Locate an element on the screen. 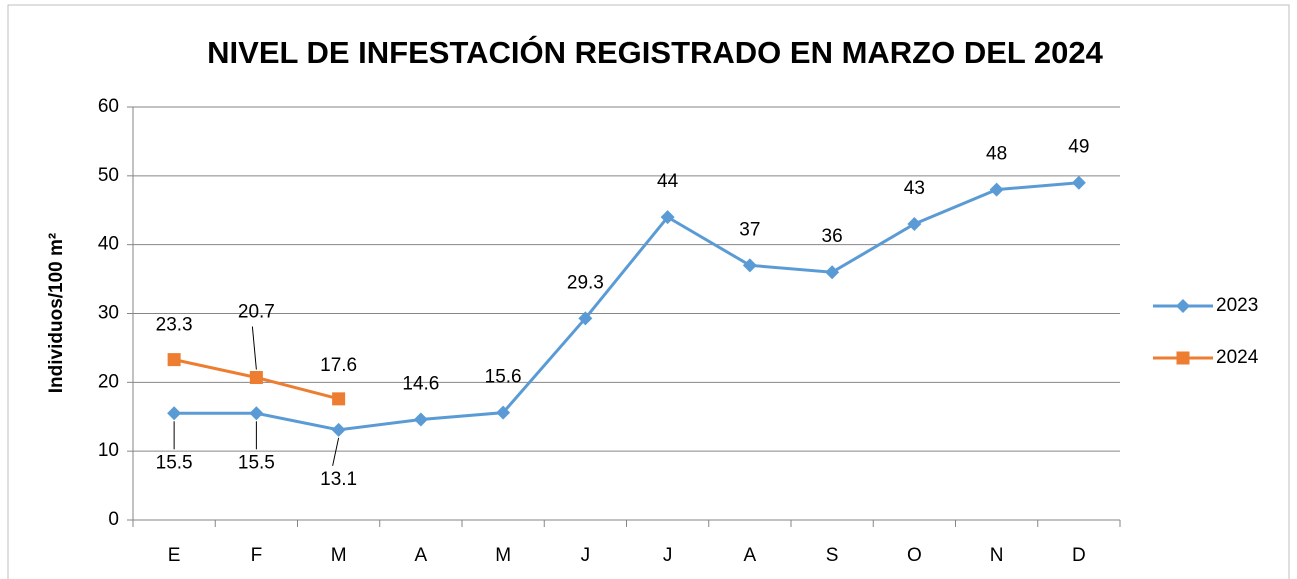 This screenshot has width=1297, height=579. data-label: 44 is located at coordinates (668, 181).